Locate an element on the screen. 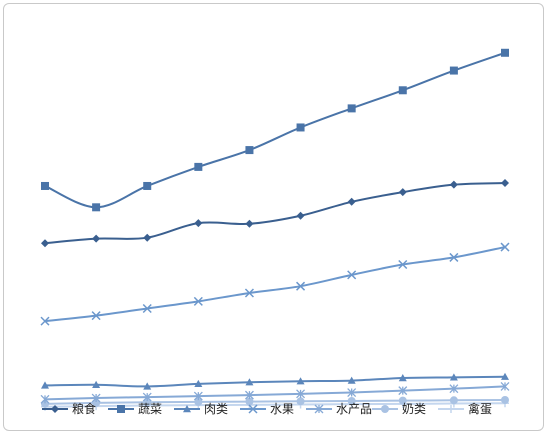  legend-item-6: 奶类 is located at coordinates (399, 409).